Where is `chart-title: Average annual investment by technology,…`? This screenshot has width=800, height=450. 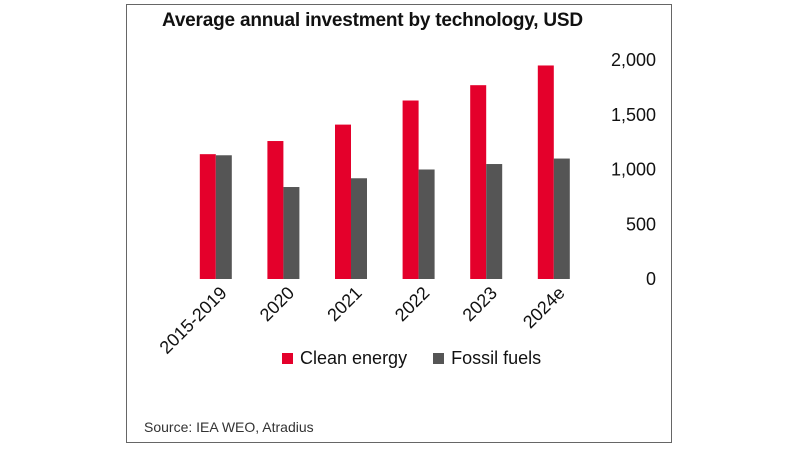
chart-title: Average annual investment by technology,… is located at coordinates (372, 20).